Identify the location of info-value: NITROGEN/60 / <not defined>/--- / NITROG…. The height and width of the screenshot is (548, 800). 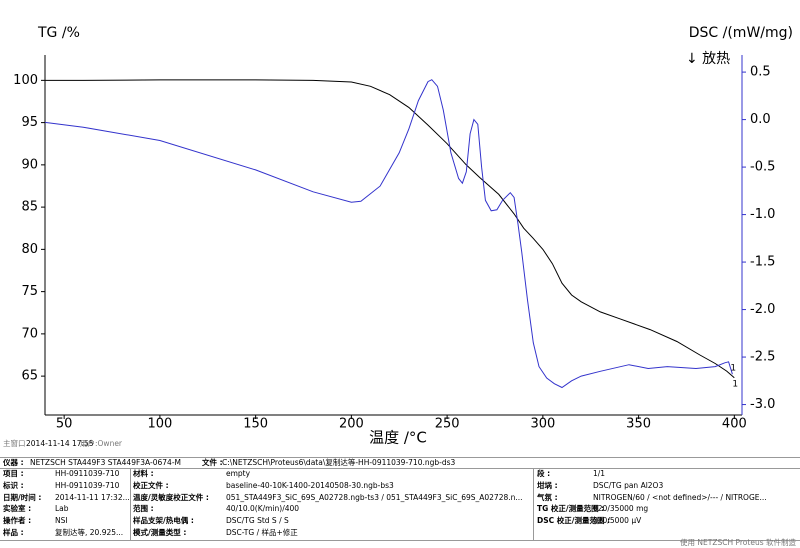
(680, 497).